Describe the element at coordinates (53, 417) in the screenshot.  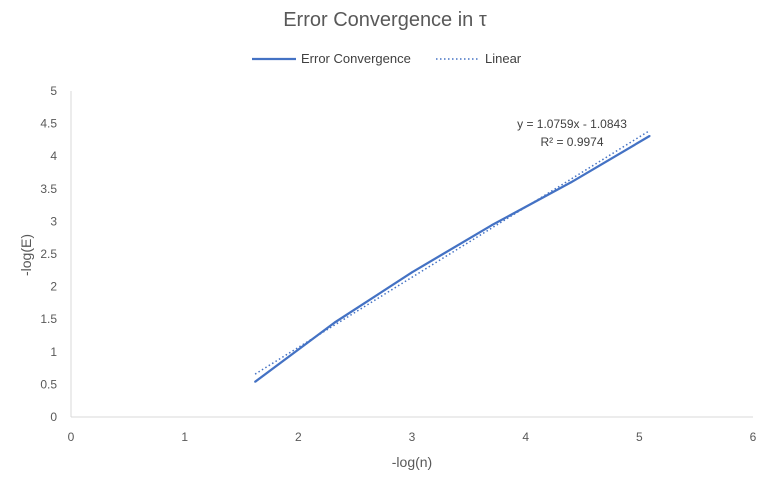
I see `y-tick-label: 0` at that location.